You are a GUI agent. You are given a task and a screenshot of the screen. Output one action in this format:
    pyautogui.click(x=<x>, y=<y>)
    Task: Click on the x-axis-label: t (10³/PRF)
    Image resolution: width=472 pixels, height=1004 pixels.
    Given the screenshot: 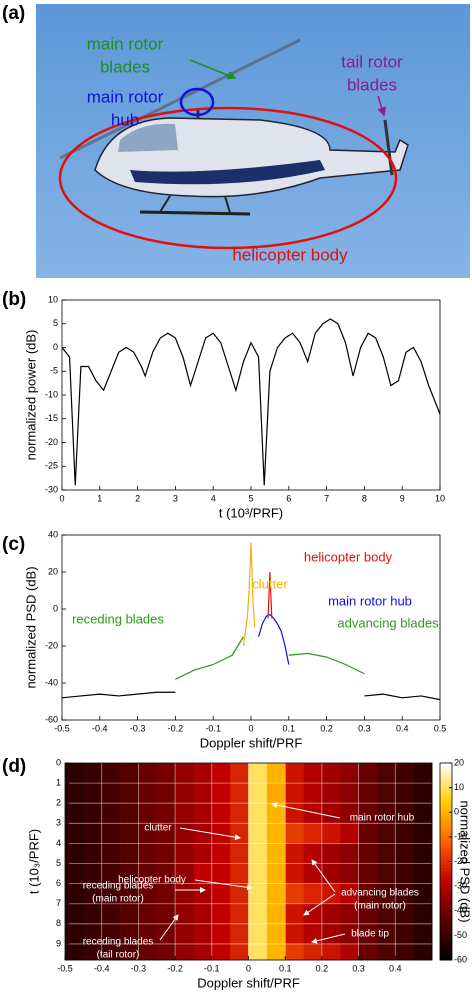 What is the action you would take?
    pyautogui.click(x=251, y=512)
    